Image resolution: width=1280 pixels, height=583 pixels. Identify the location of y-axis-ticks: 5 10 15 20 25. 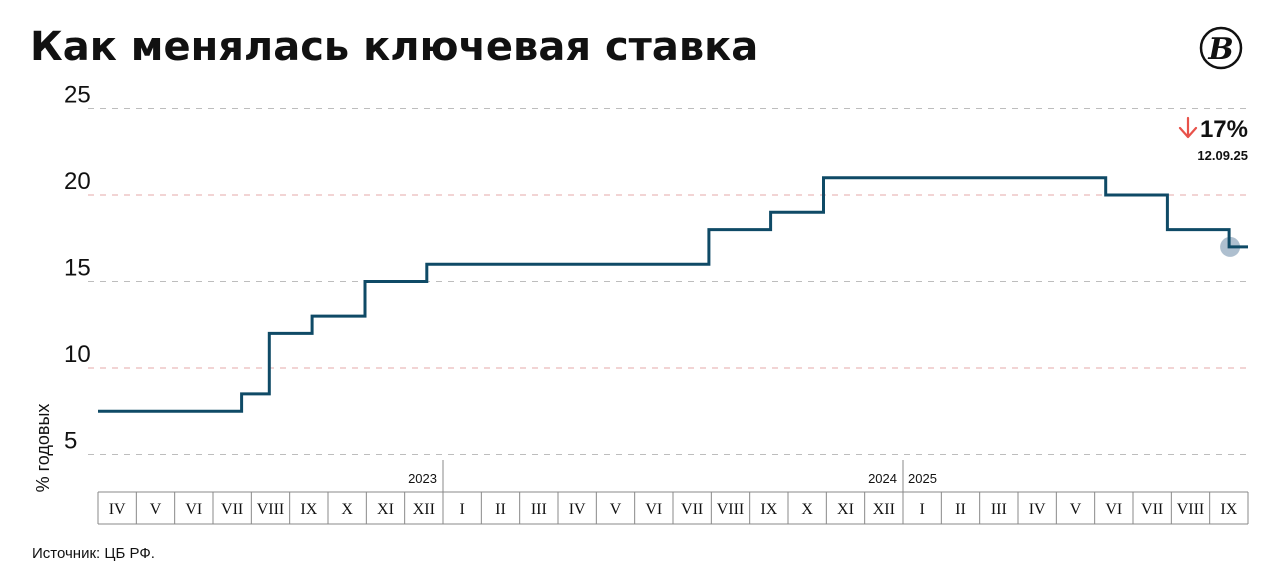
(77, 268).